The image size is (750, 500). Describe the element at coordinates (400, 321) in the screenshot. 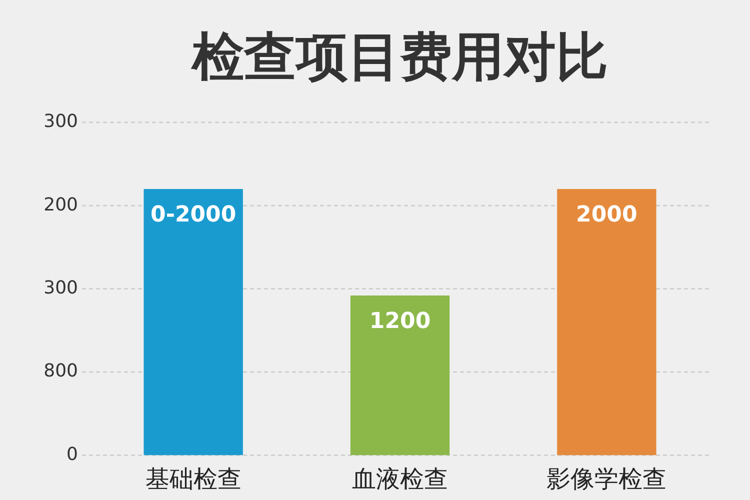

I see `data-label: 1200` at that location.